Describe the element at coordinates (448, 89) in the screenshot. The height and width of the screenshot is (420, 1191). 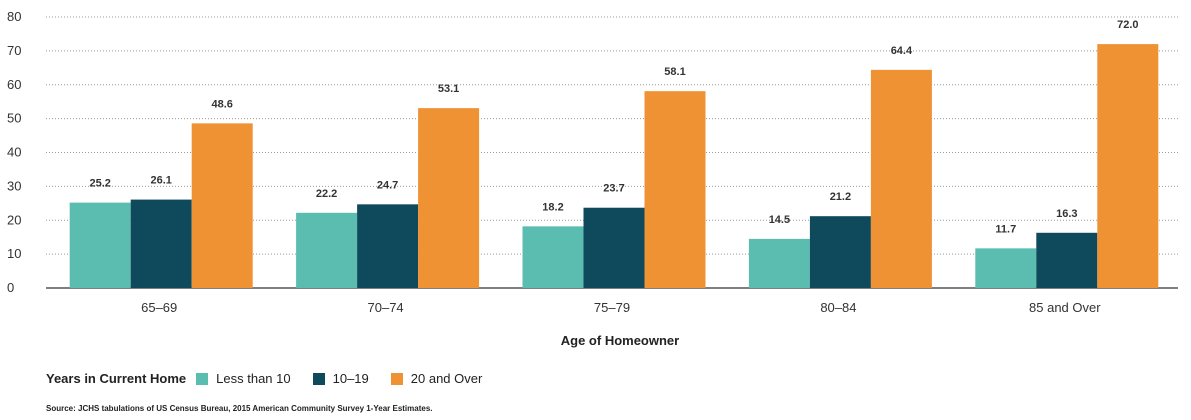
I see `data-label: 53.1` at that location.